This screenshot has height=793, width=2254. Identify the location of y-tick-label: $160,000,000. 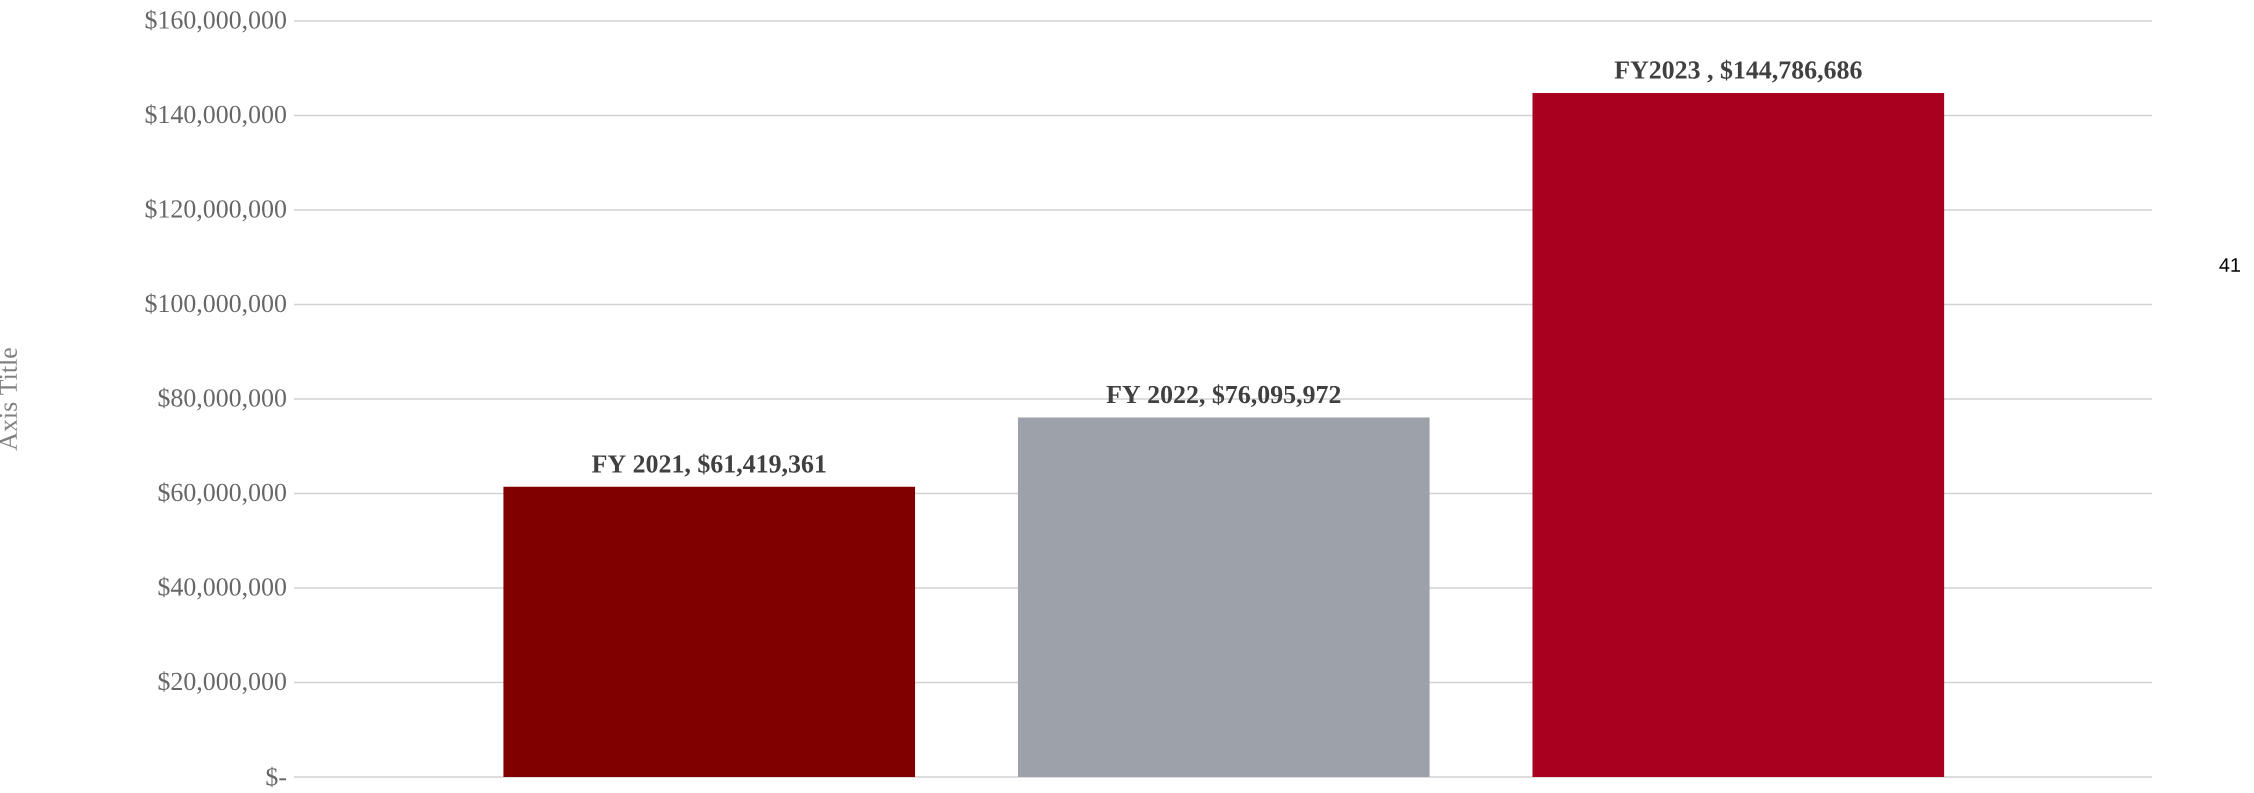
(215, 21).